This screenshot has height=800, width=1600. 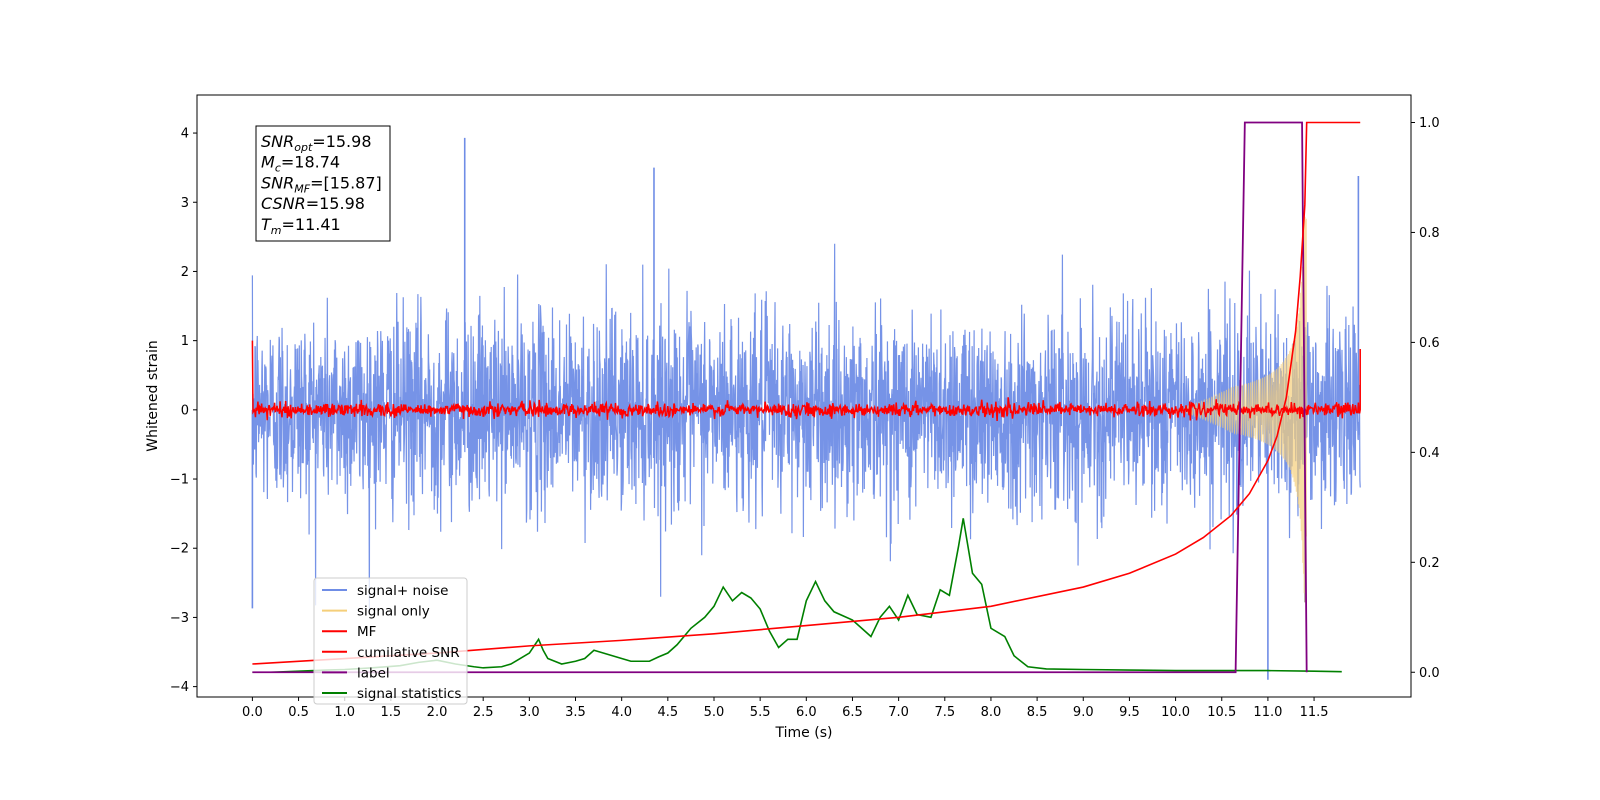 What do you see at coordinates (437, 712) in the screenshot?
I see `x-tick-label: 2.0` at bounding box center [437, 712].